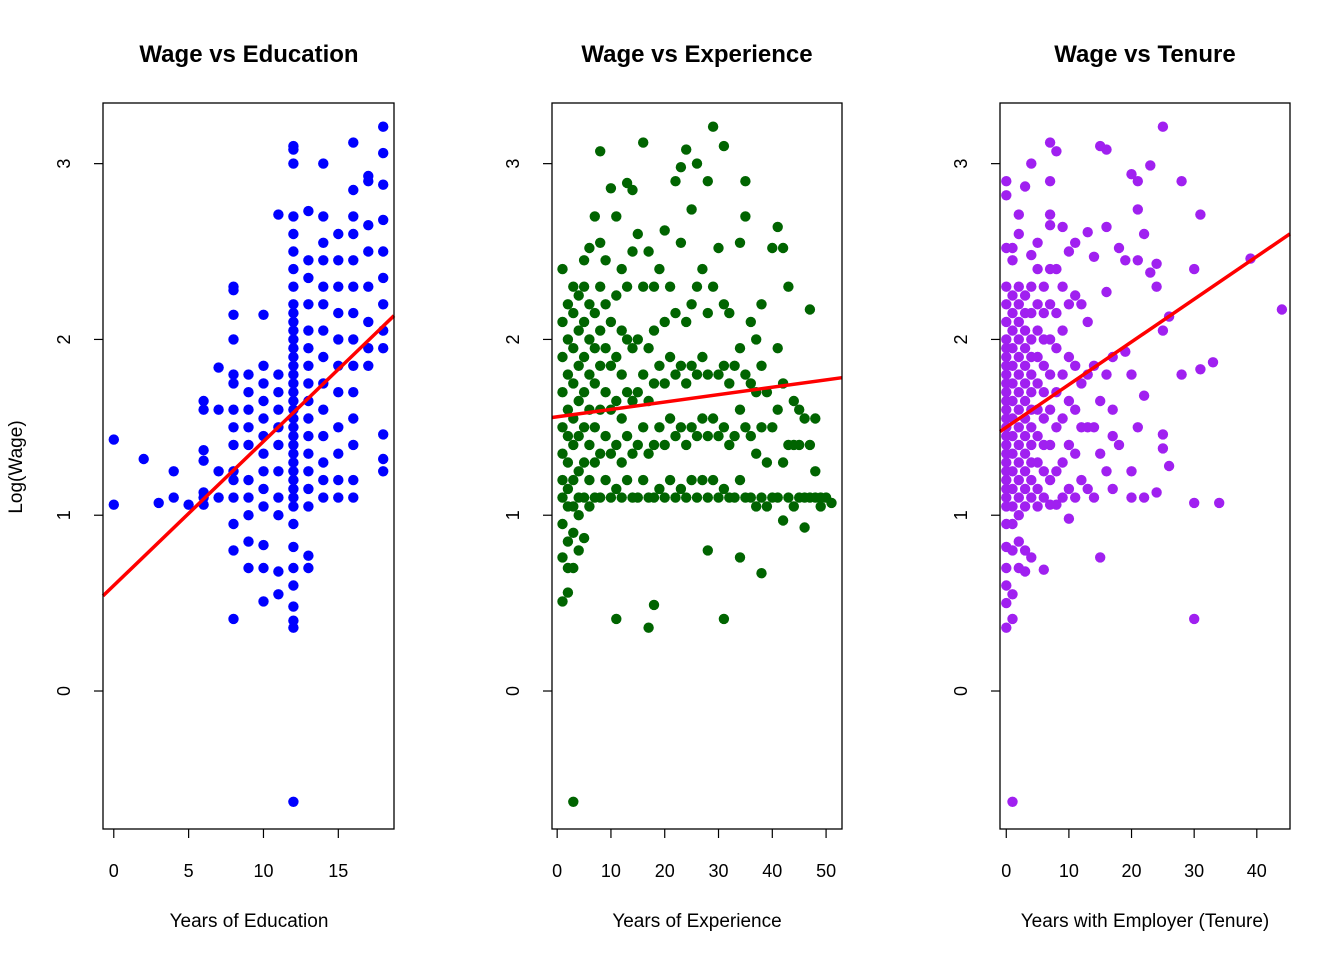 This screenshot has height=960, width=1344. I want to click on chart-title: Wage vs Education, so click(248, 54).